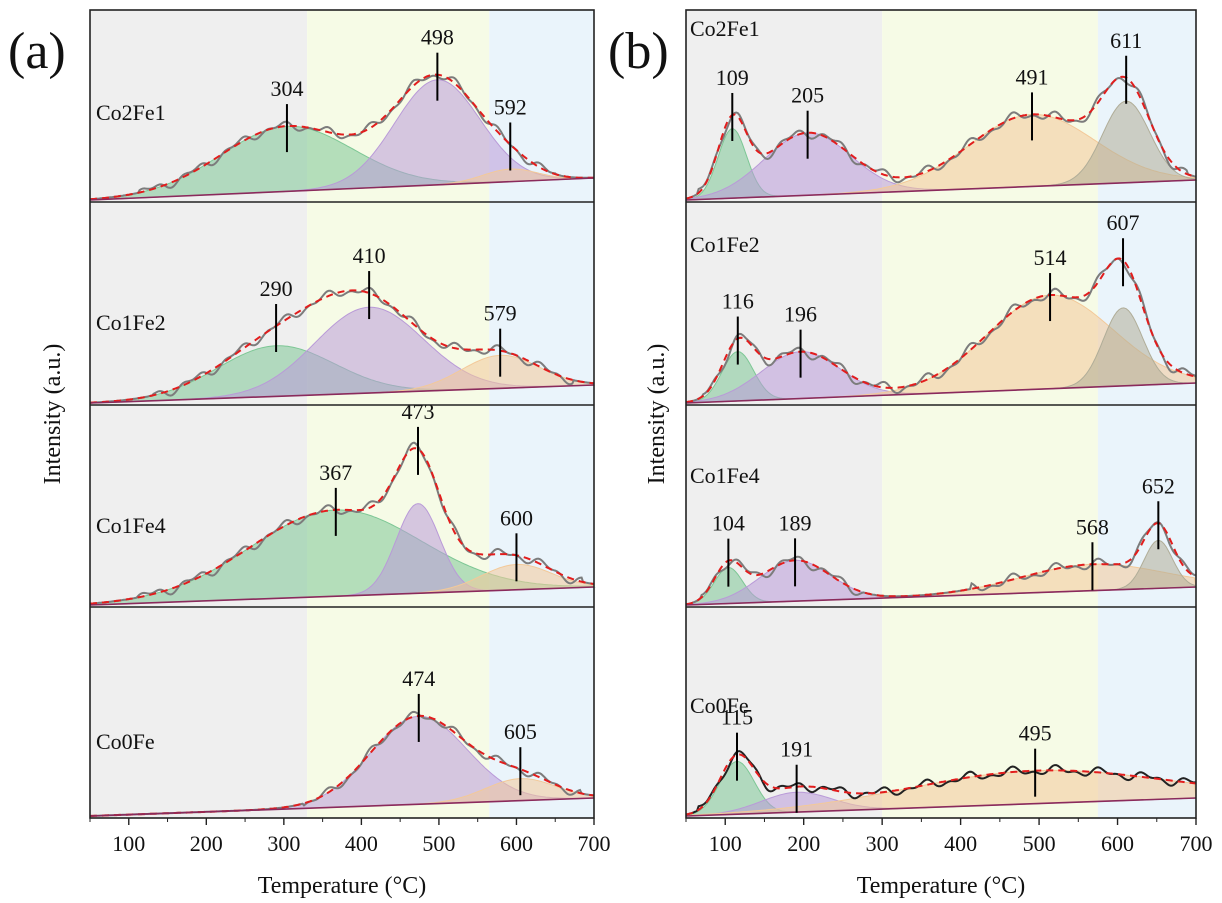  I want to click on sample-co0fe: 115 191 495 Co0Fe, so click(941, 755).